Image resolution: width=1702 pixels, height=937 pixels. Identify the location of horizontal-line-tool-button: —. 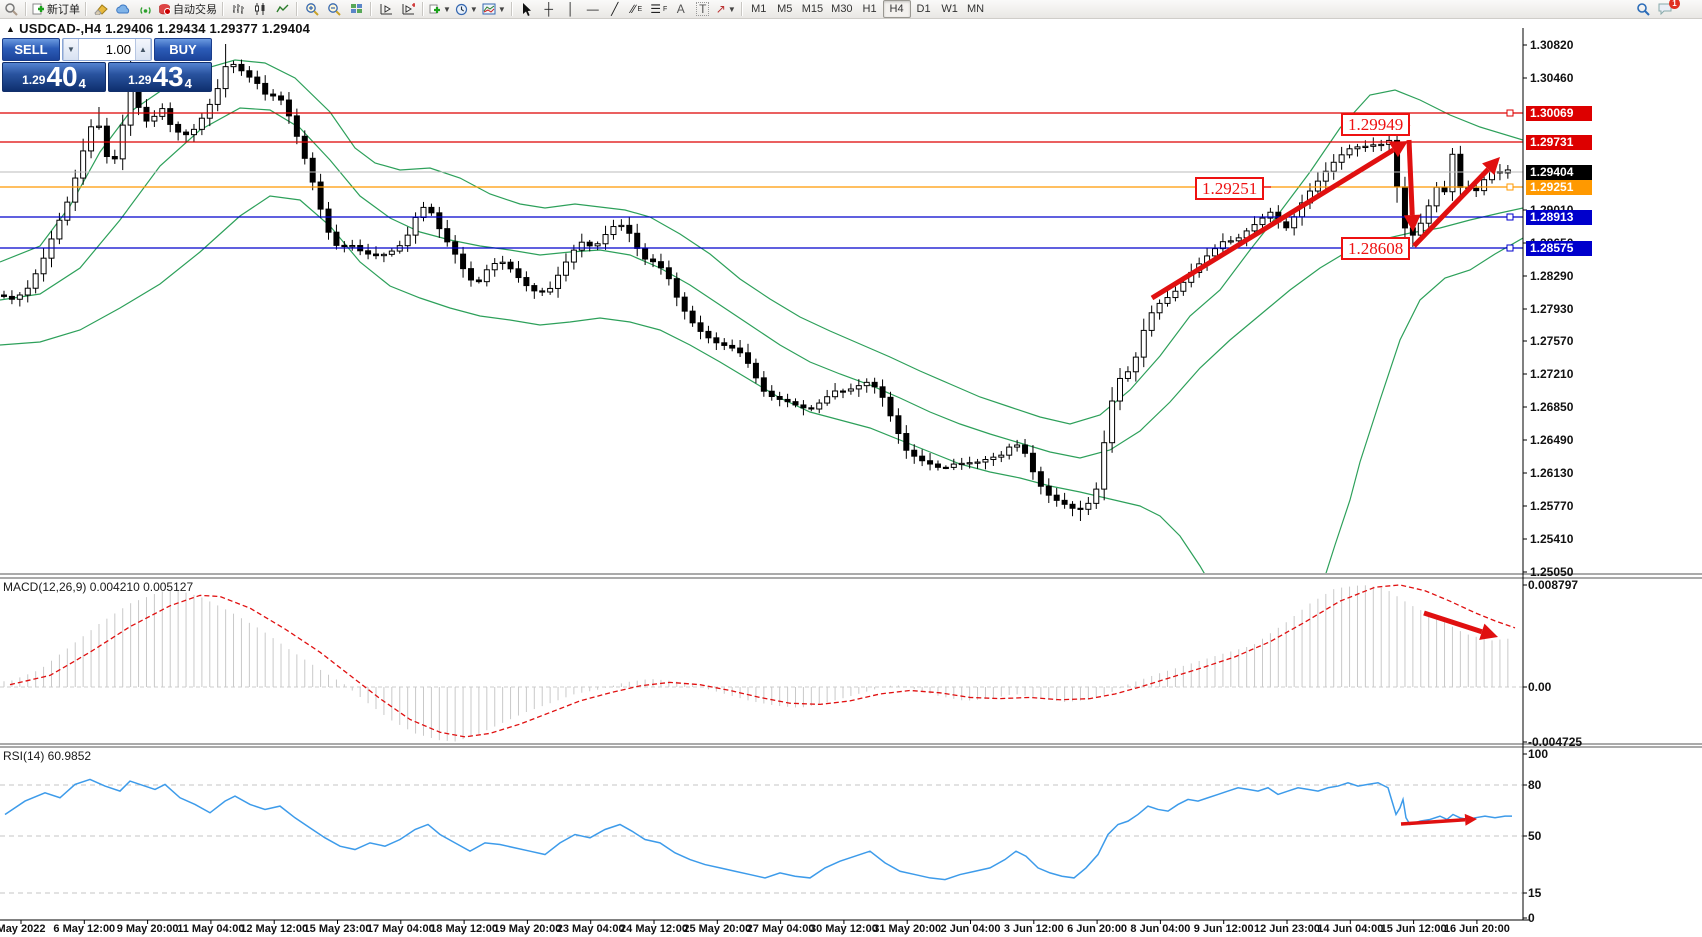
(593, 9).